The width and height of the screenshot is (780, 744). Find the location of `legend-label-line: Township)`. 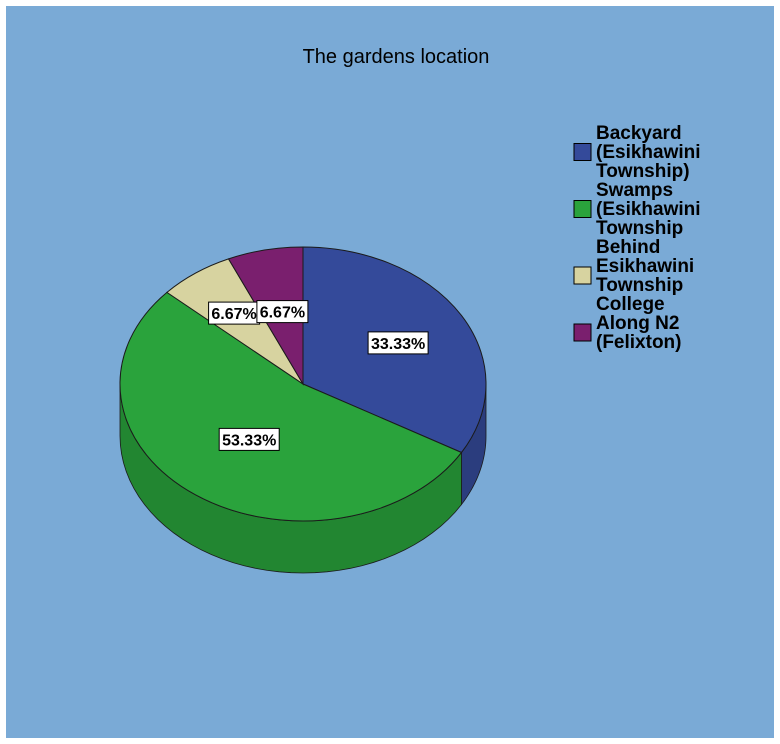

legend-label-line: Township) is located at coordinates (643, 171).